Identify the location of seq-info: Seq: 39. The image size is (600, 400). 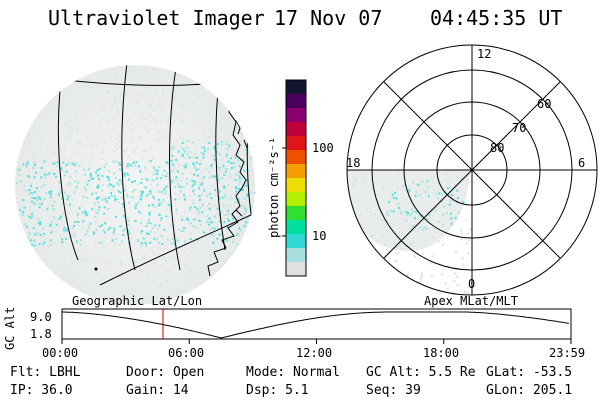
(393, 390).